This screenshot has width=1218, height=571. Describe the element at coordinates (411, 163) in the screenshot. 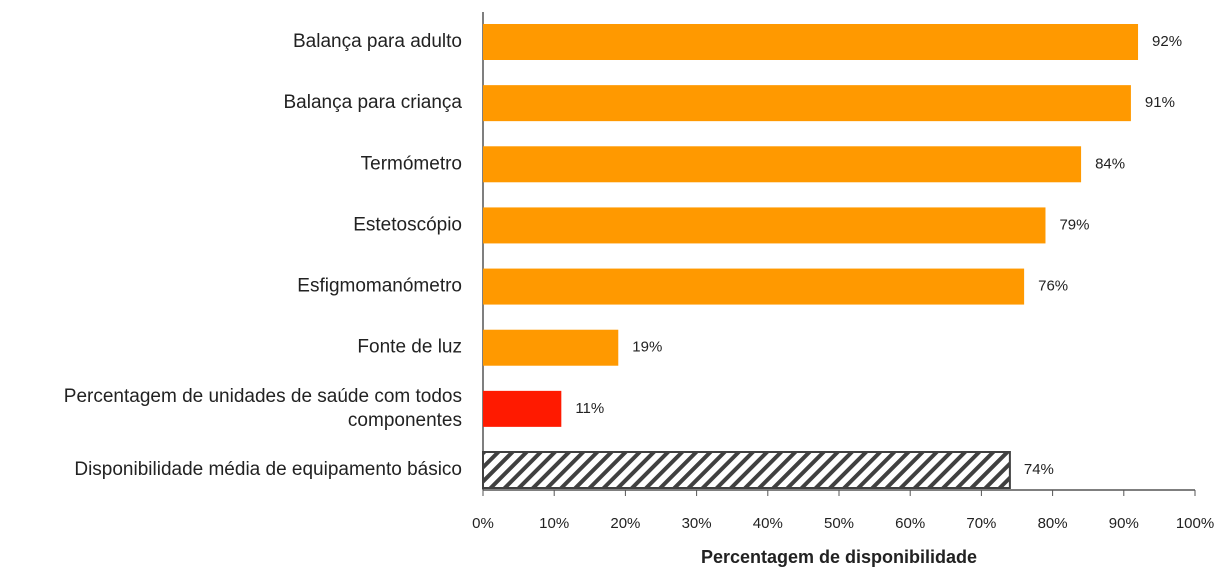

I see `y-tick-label: Termómetro` at that location.